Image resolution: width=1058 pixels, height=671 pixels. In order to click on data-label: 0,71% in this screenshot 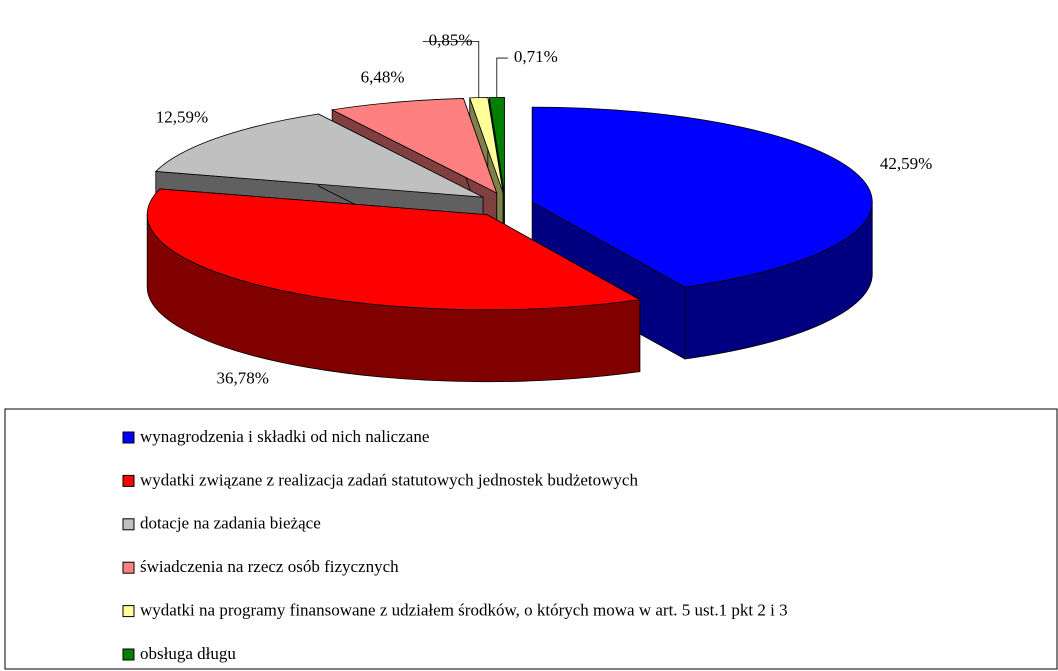, I will do `click(536, 56)`.